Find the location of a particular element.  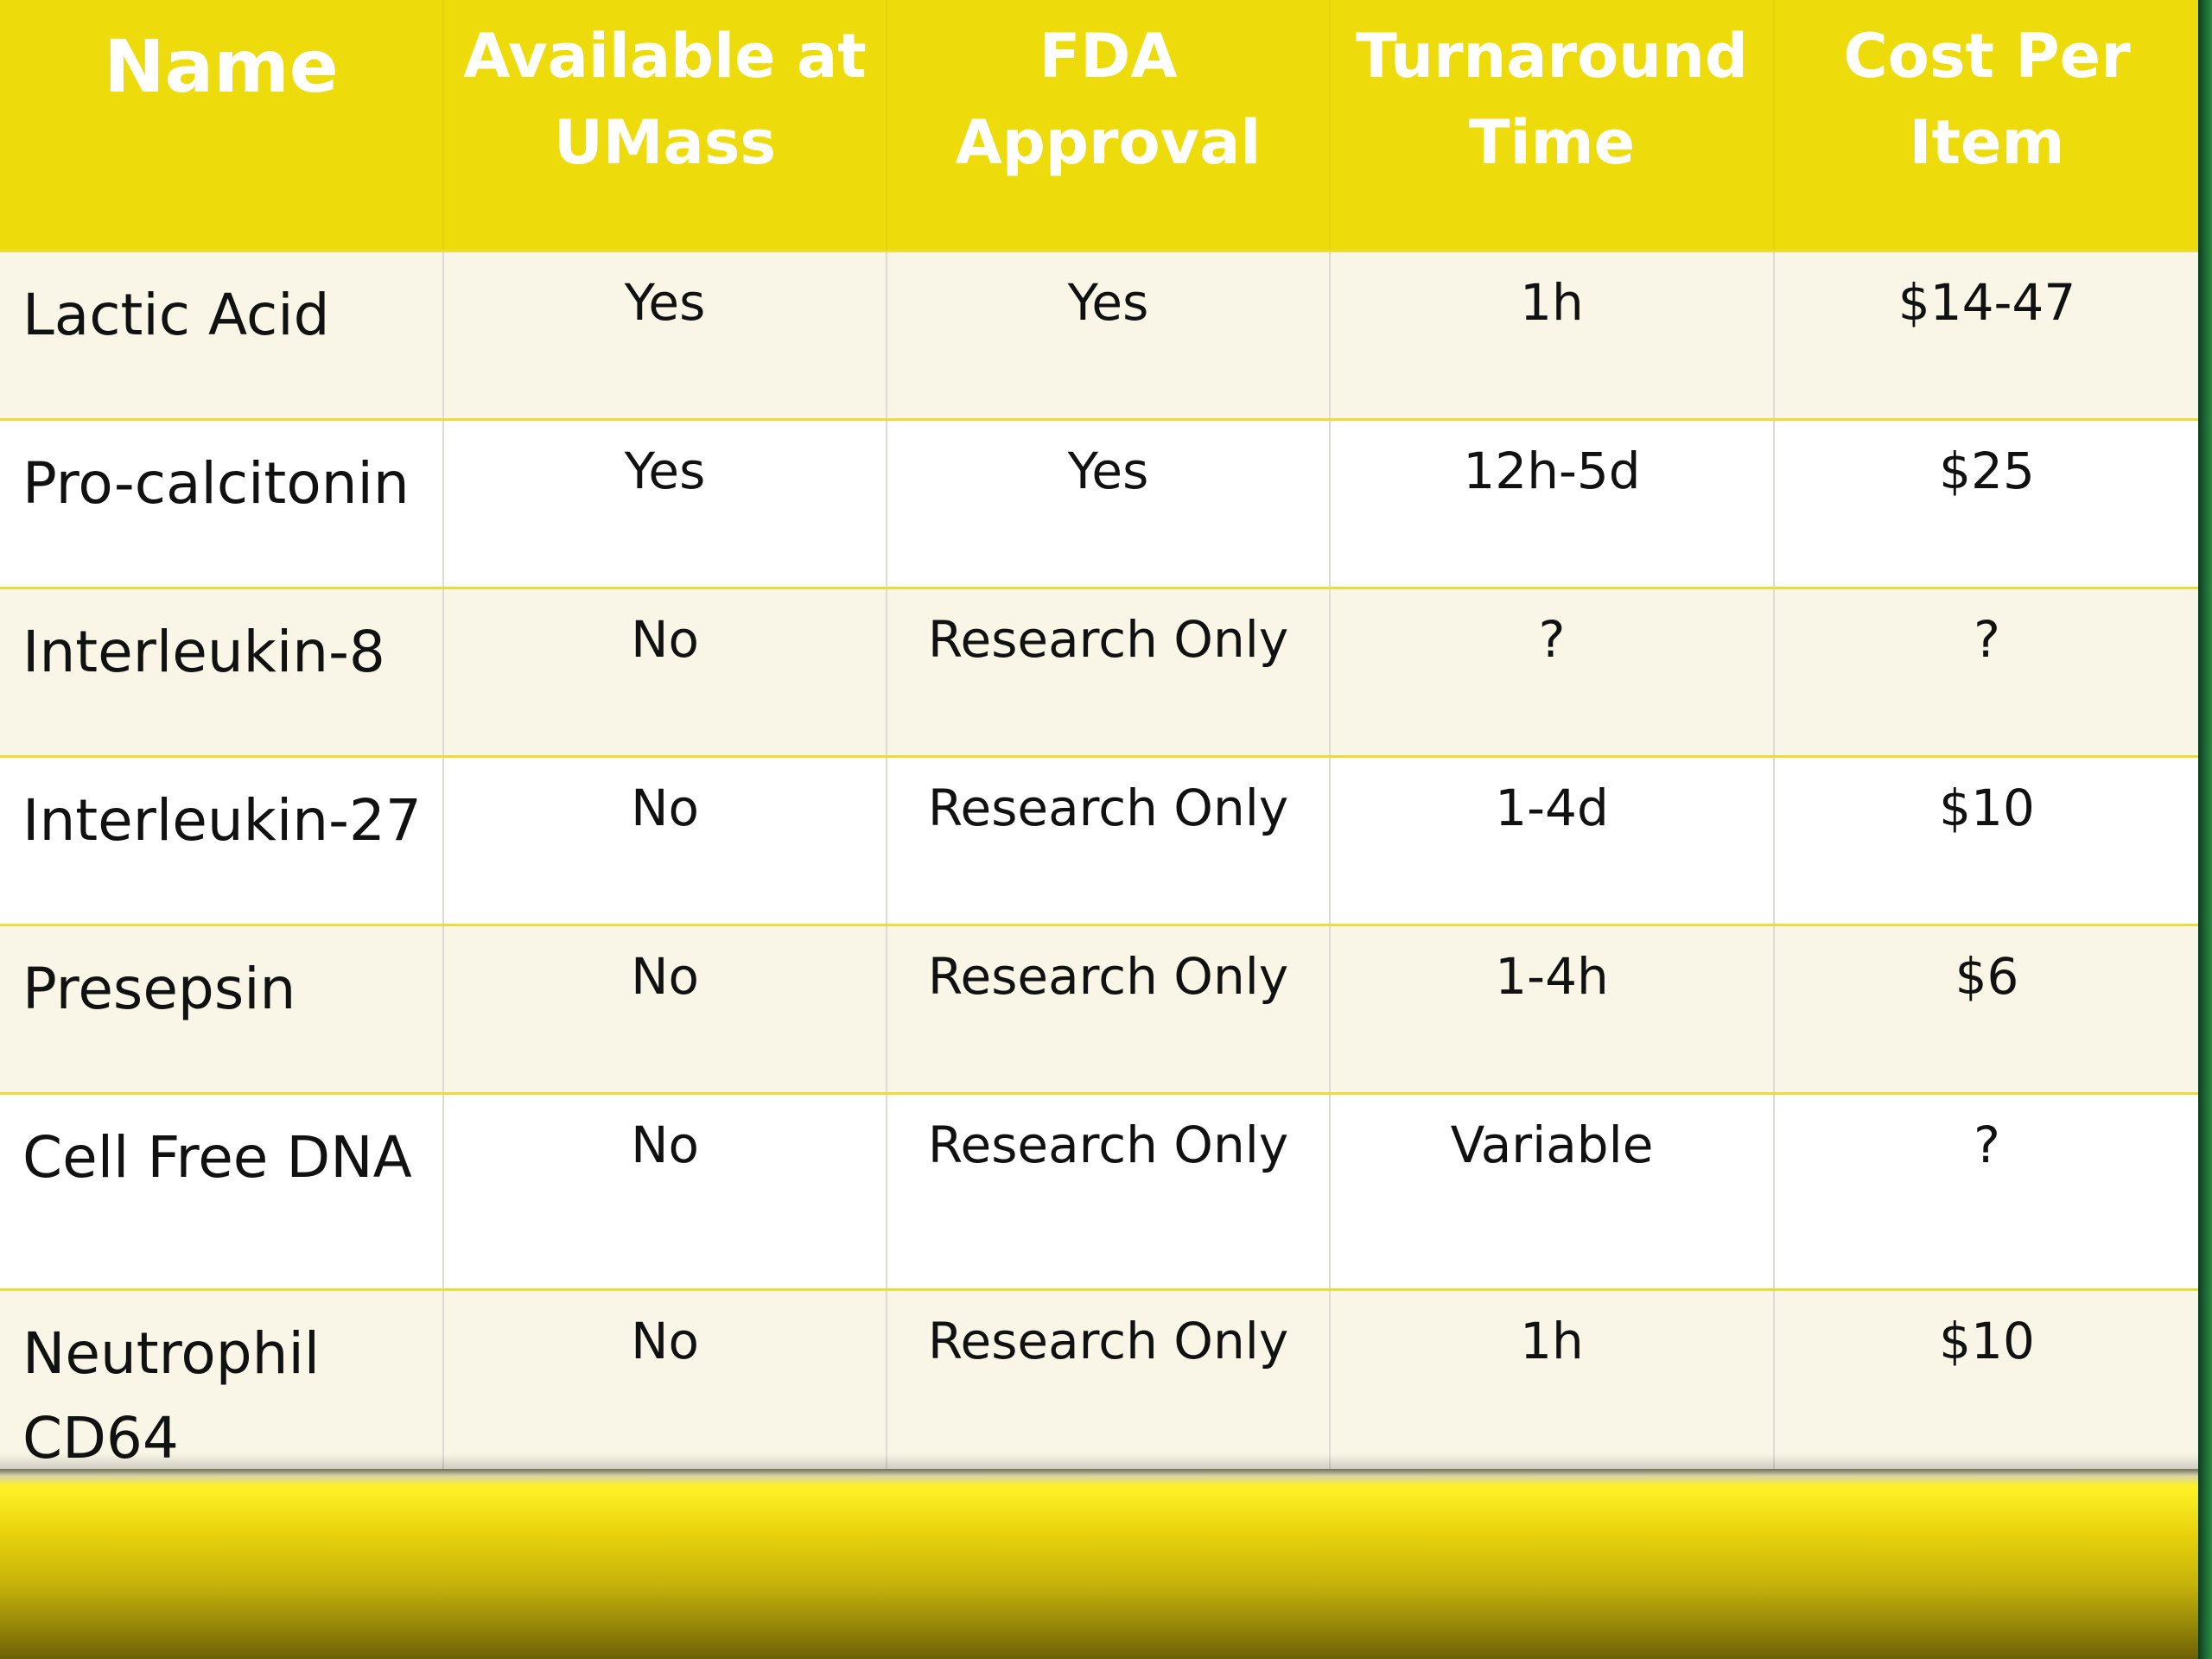

table-row: Pro-calcitonin Yes Yes 12h-5d $25 is located at coordinates (1099, 502).